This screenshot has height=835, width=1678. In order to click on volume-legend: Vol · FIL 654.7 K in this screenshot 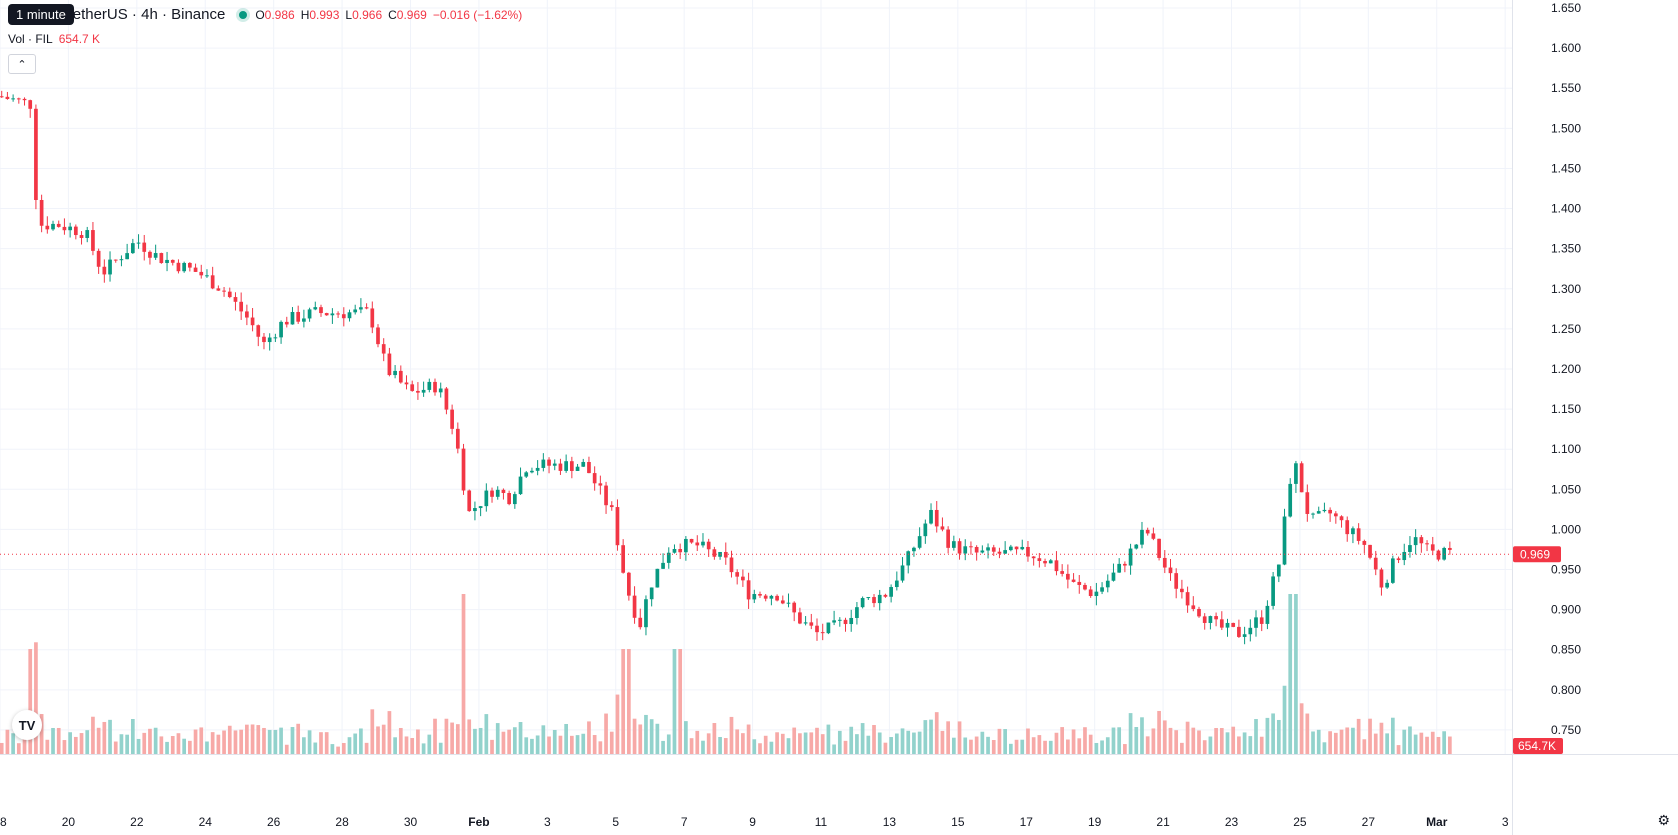, I will do `click(54, 39)`.